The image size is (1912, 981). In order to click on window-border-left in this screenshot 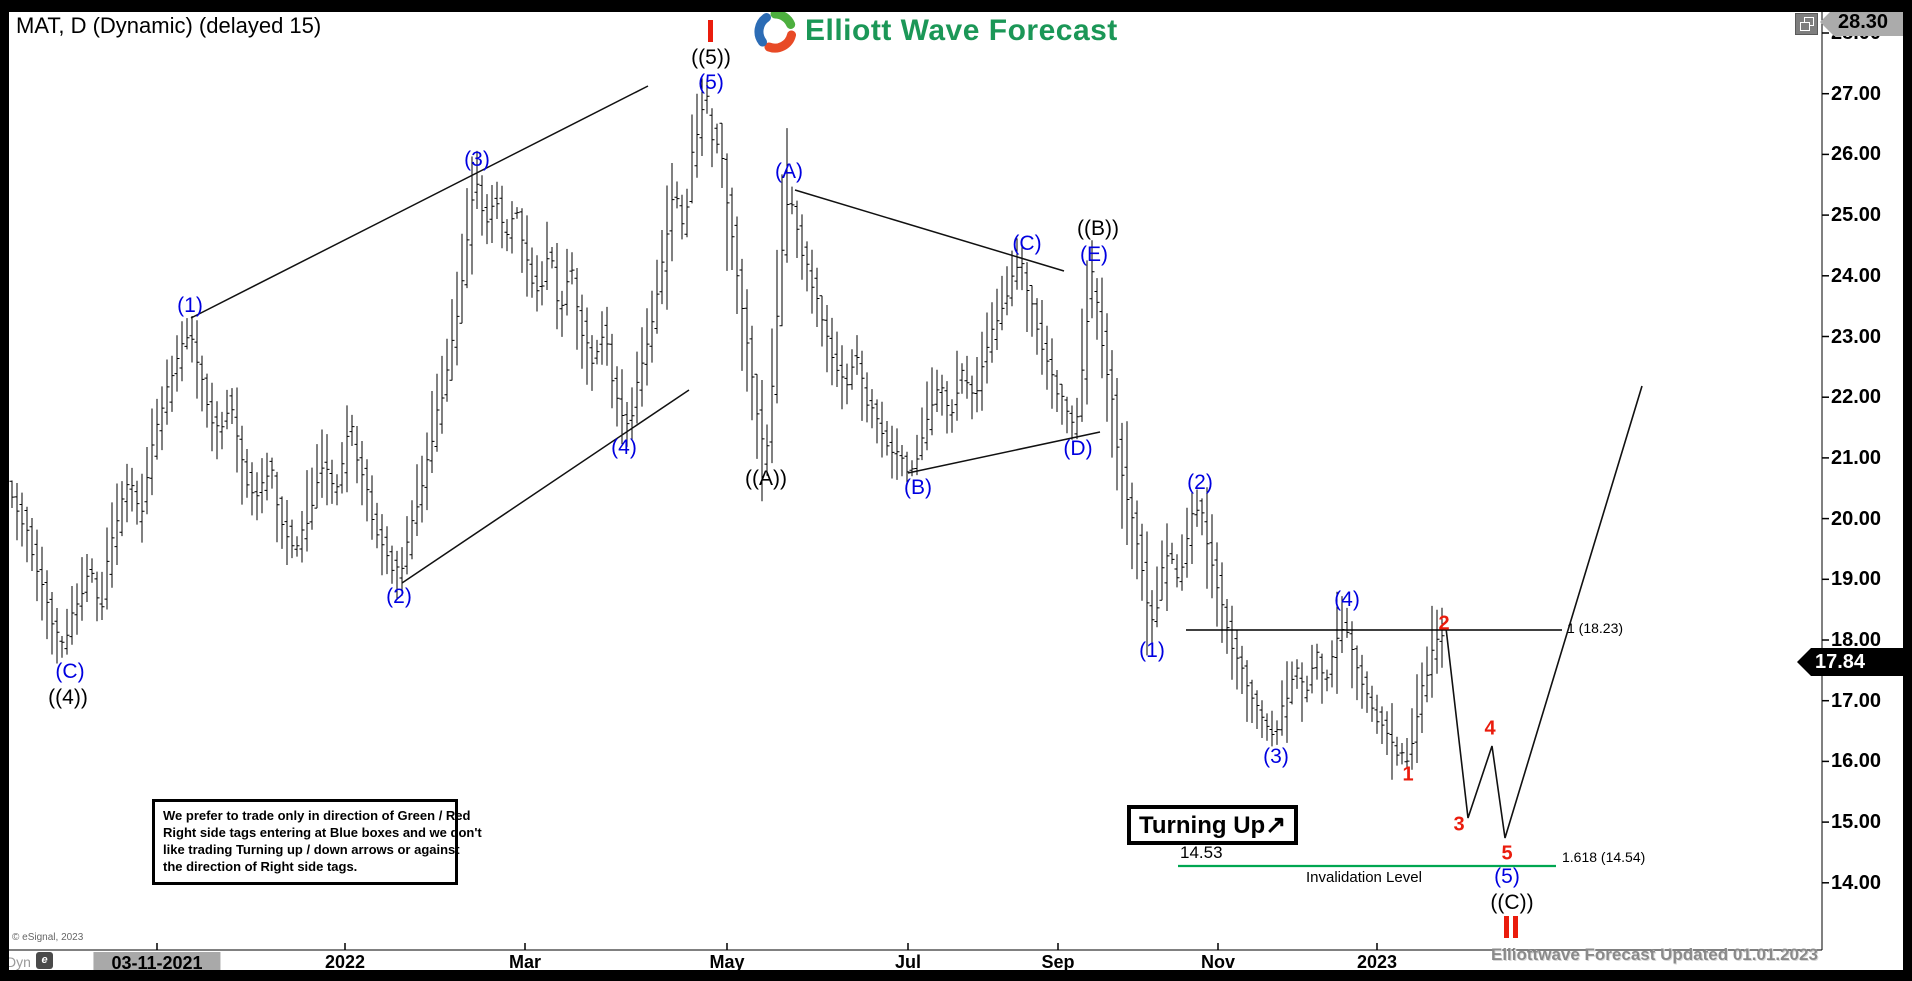, I will do `click(4, 490)`.